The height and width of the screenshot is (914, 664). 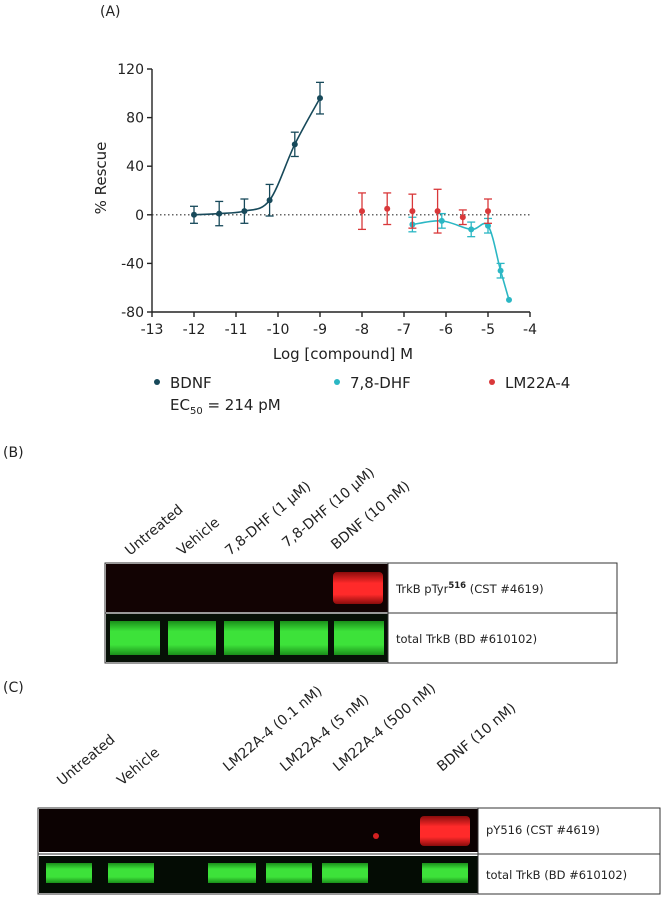 I want to click on legend-label: LM22A-4, so click(x=537, y=383).